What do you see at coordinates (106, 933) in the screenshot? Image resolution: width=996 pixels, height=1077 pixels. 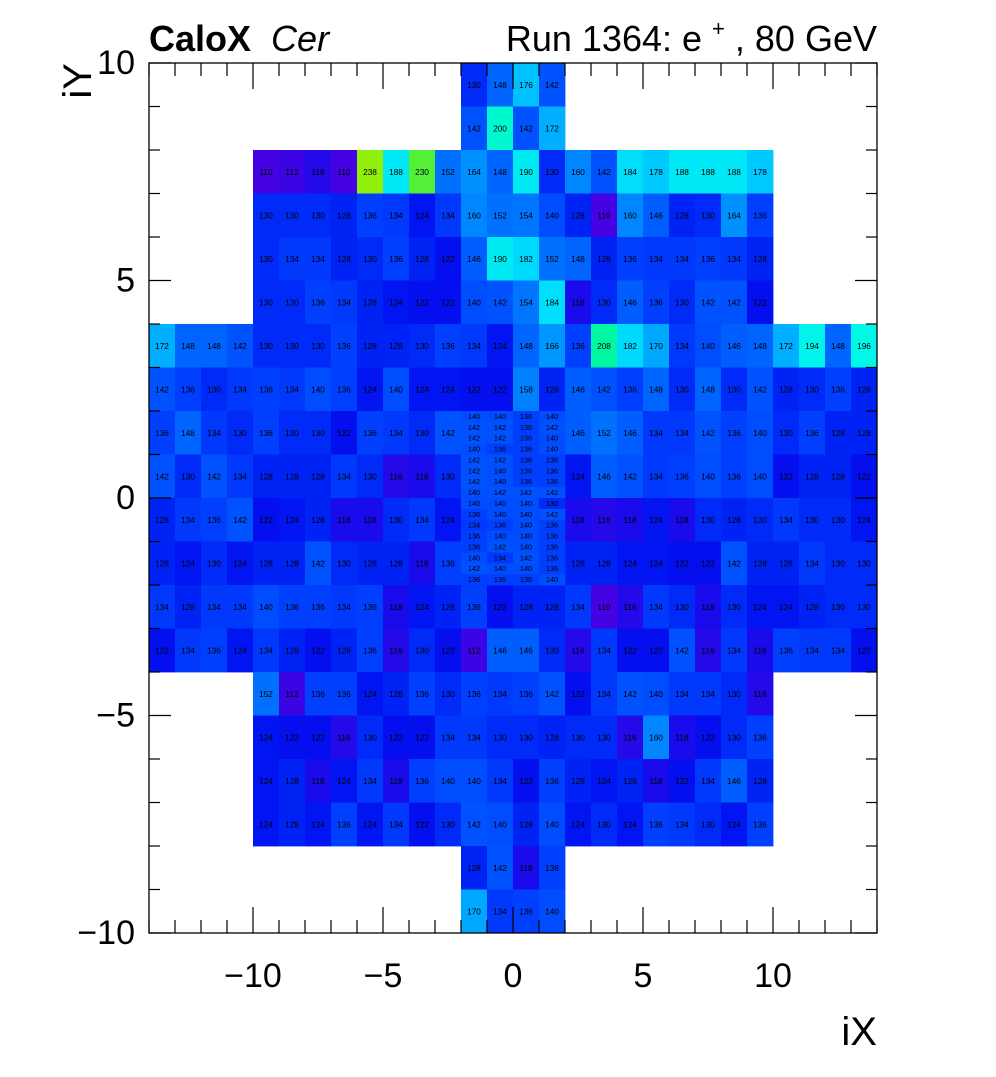 I see `y-tick-label: −10` at bounding box center [106, 933].